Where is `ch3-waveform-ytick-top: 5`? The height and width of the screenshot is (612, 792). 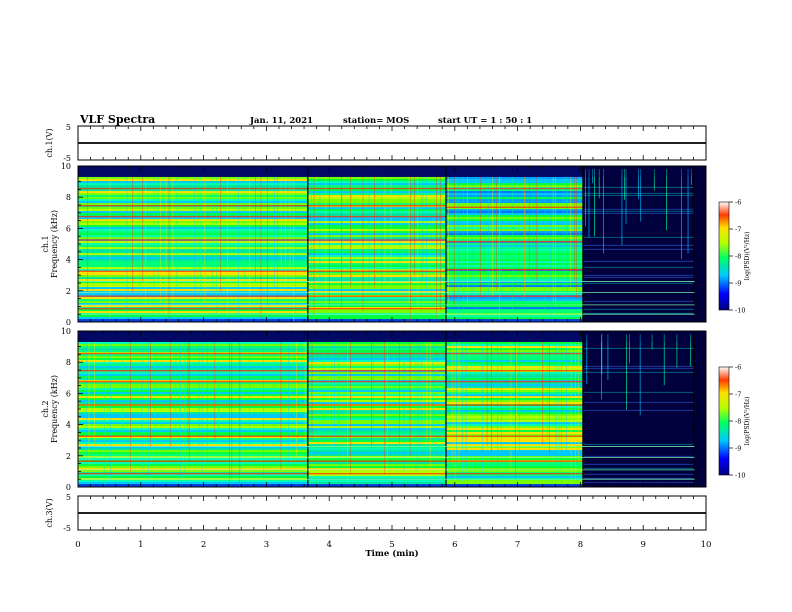 ch3-waveform-ytick-top: 5 is located at coordinates (68, 497).